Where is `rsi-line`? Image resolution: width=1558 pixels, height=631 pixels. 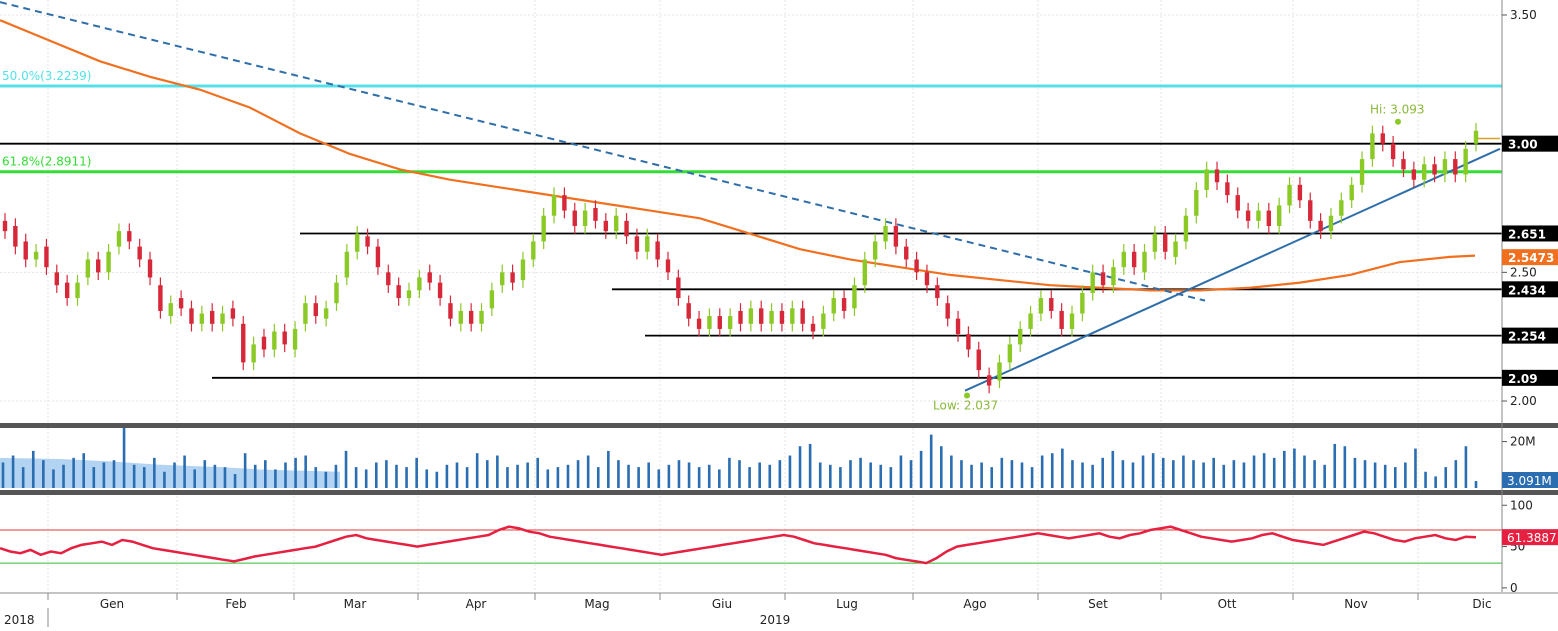
rsi-line is located at coordinates (738, 545).